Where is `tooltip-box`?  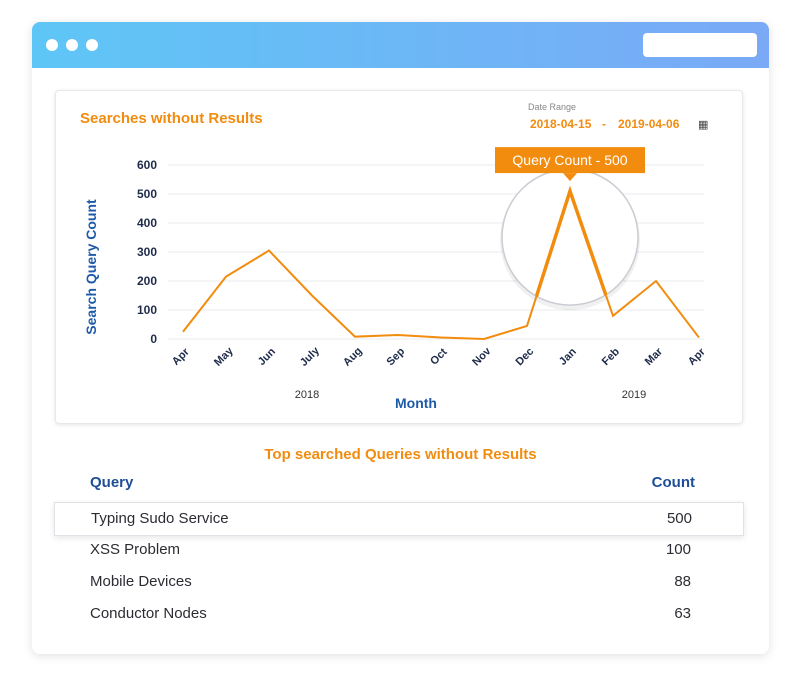 tooltip-box is located at coordinates (570, 160).